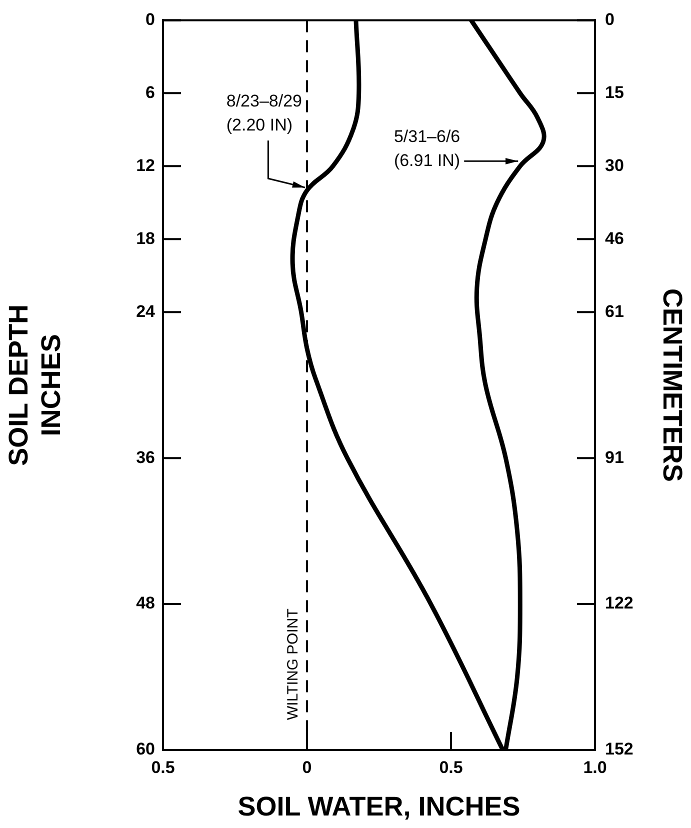 The image size is (691, 828). I want to click on annotation: 5/31–6/6 (6.91 IN), so click(427, 148).